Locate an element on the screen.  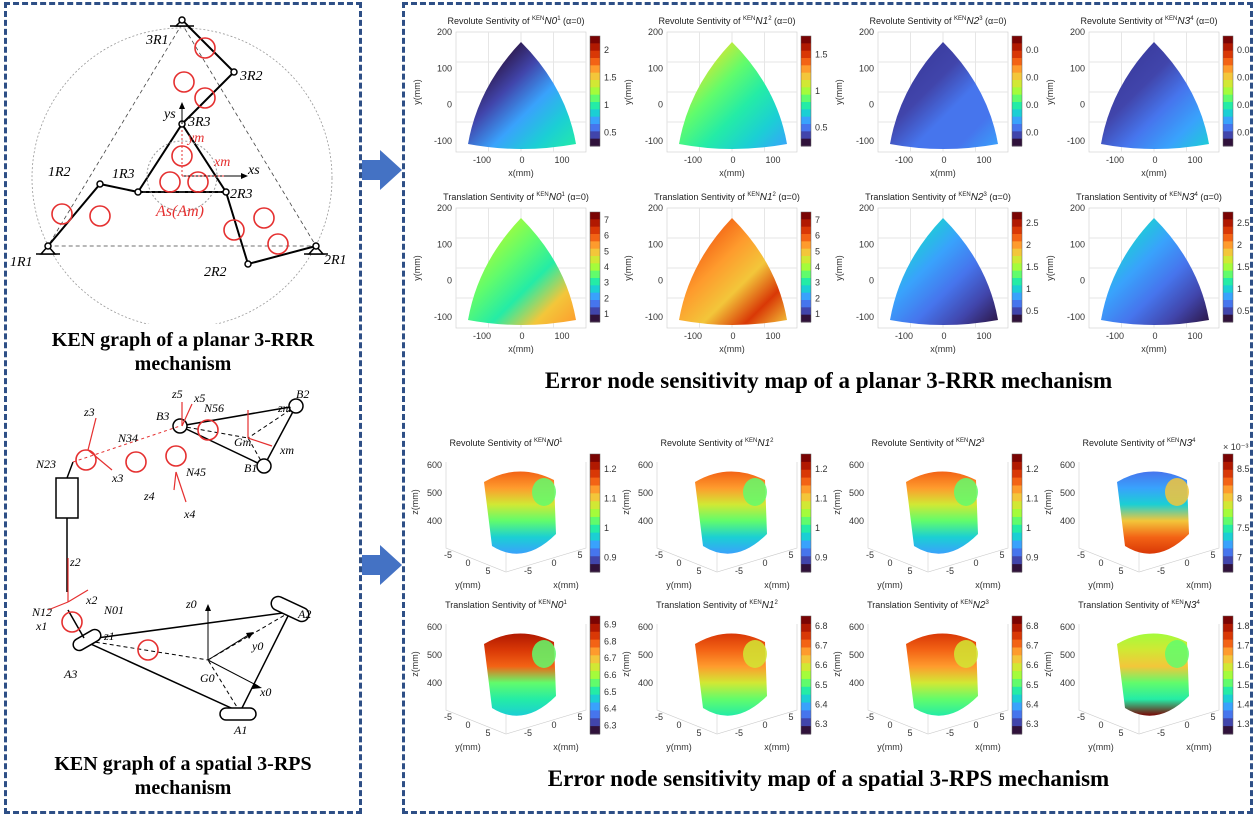
colorbar-tick: 1.7 is located at coordinates (1243, 646).